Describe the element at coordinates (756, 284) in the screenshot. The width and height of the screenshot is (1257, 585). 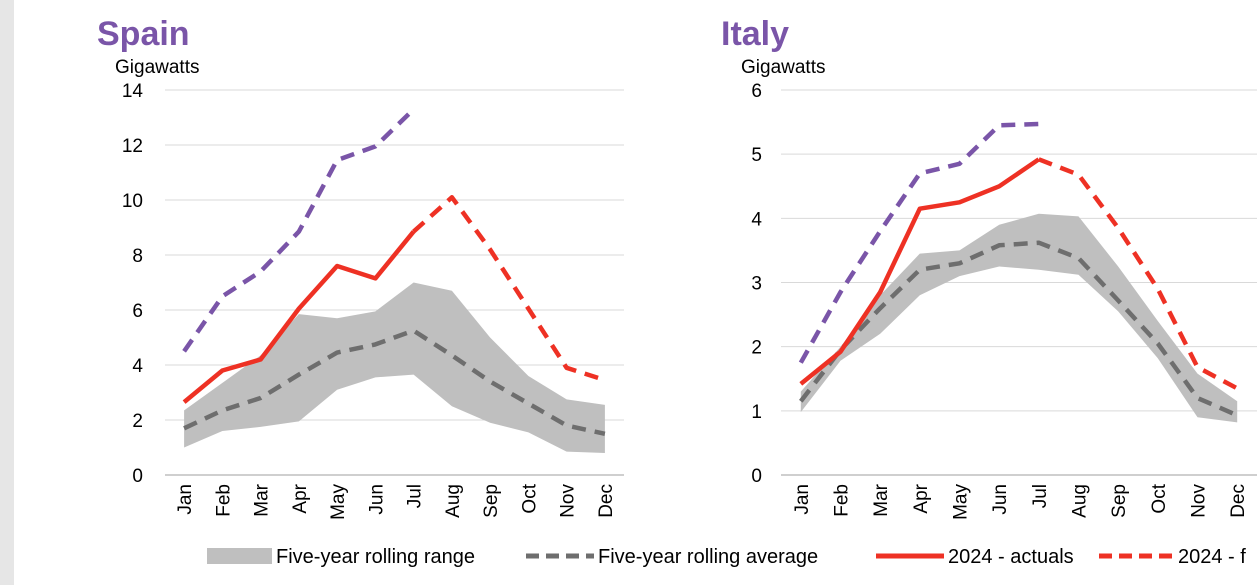
I see `y-tick-label: 3` at that location.